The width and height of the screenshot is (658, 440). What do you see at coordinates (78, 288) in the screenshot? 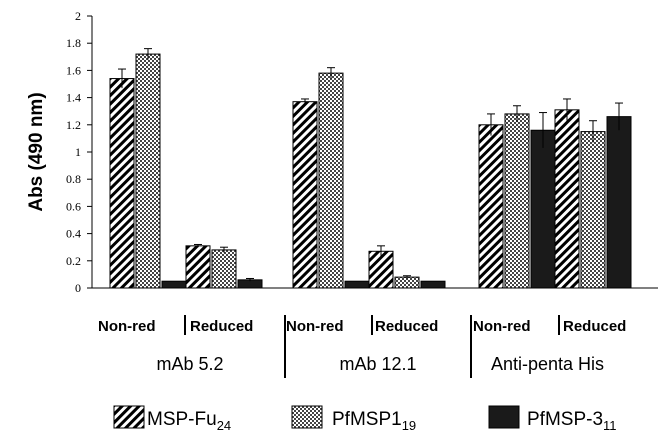
I see `y-tick-label: 0` at bounding box center [78, 288].